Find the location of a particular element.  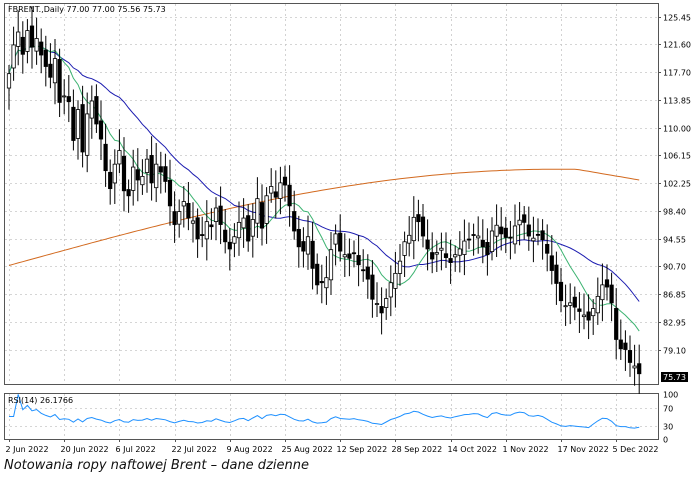

x-tick-label: 5 Dec 2022 is located at coordinates (636, 449).